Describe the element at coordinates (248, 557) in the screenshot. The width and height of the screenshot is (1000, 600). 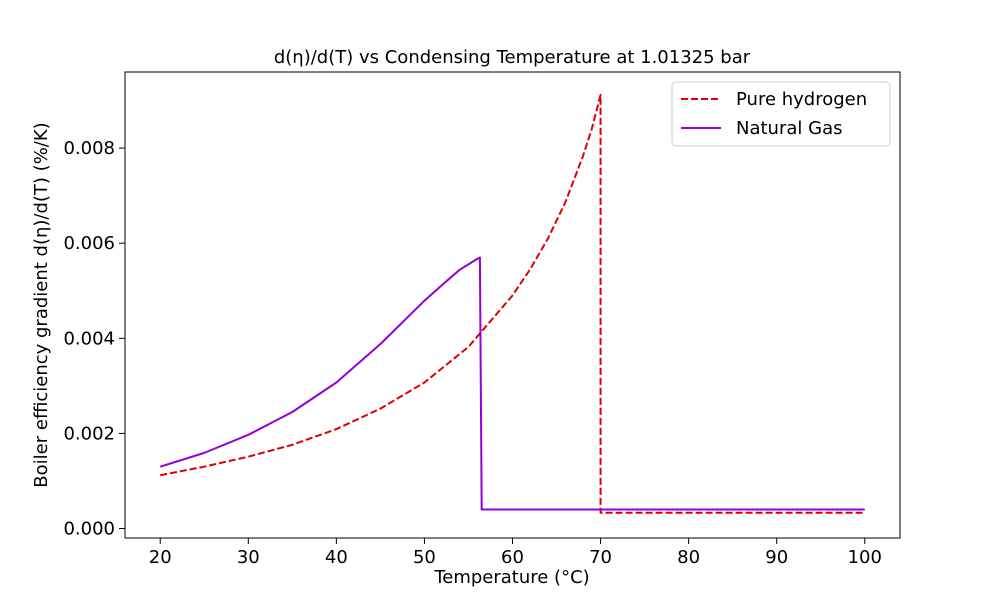
I see `x-tick-label: 30` at that location.